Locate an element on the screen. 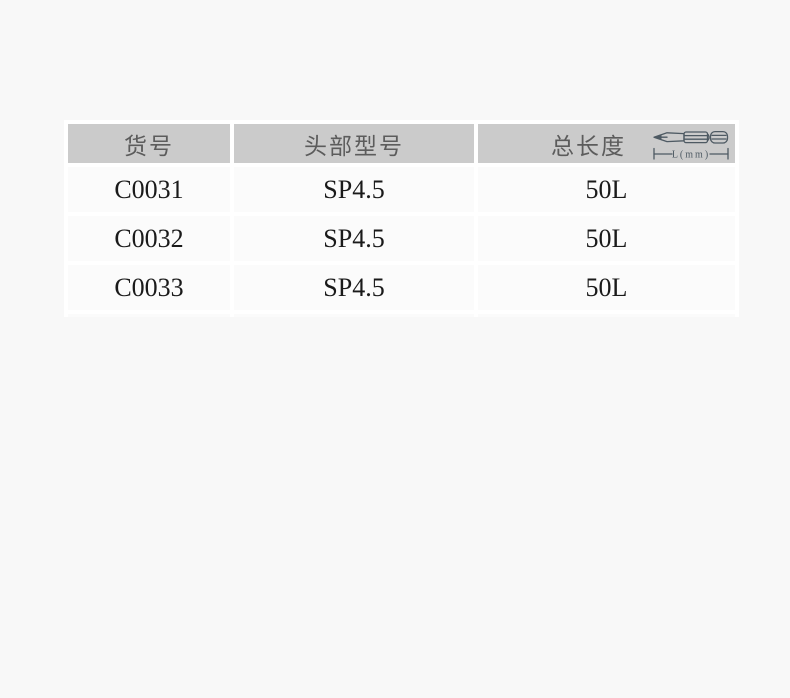 This screenshot has width=790, height=698. table-row: C0032 SP4.5 50L is located at coordinates (401, 238).